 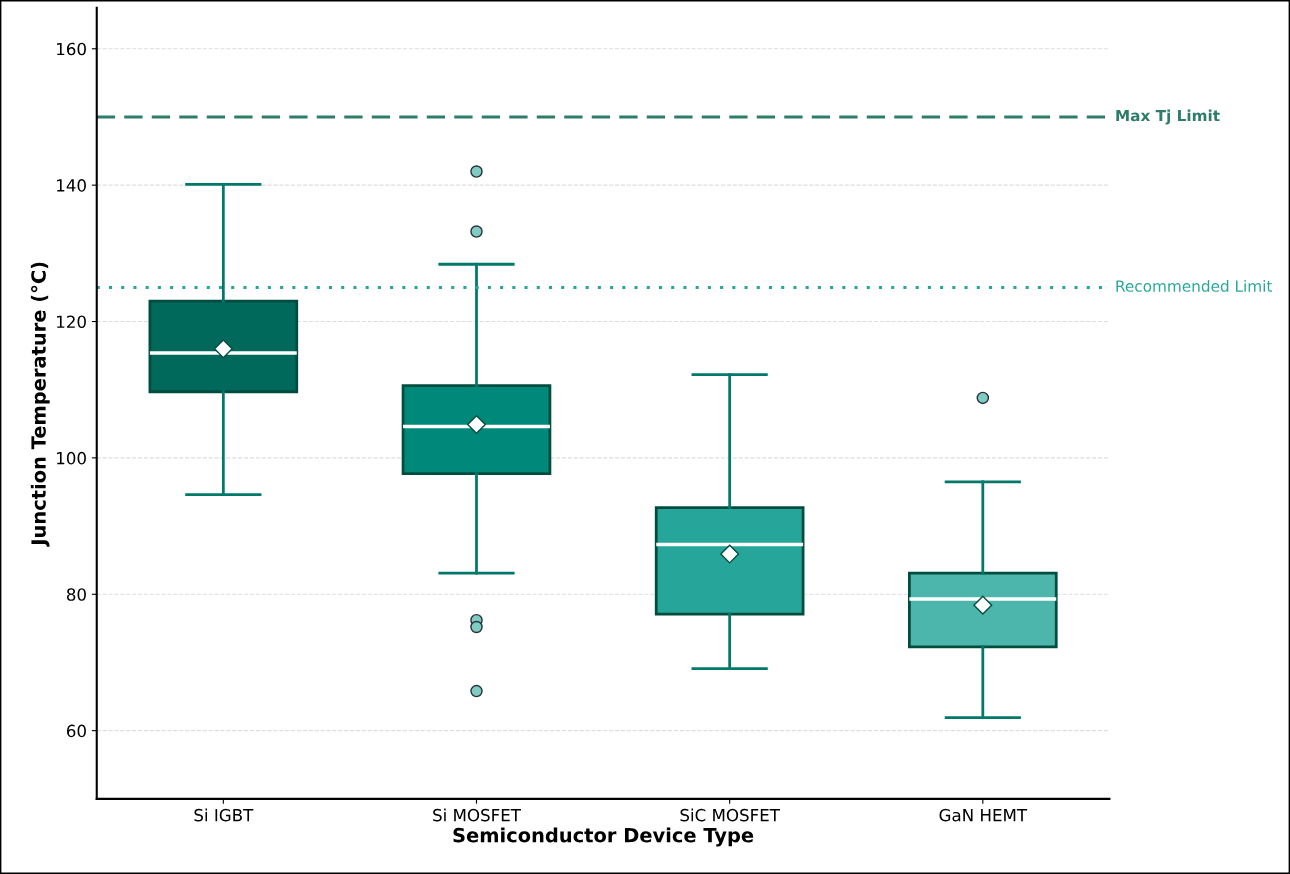 I want to click on ref-line-label: Recommended Limit, so click(x=1194, y=286).